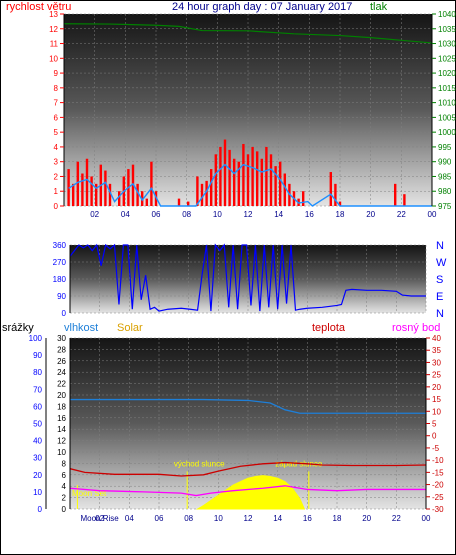 This screenshot has width=456, height=555. I want to click on temp-tick-label: -30, so click(438, 509).